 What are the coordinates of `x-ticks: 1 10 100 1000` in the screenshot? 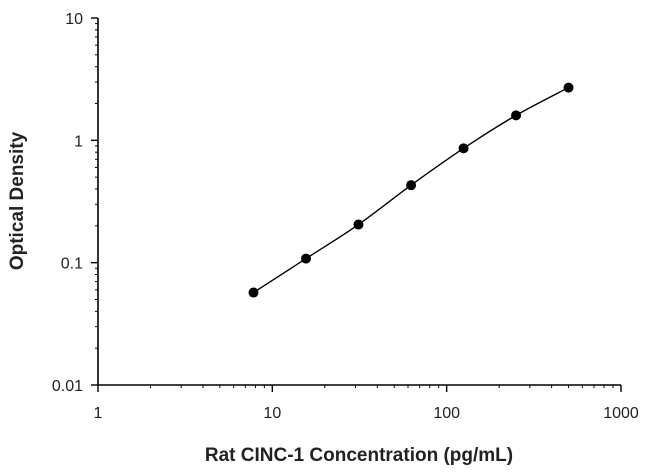 It's located at (366, 403).